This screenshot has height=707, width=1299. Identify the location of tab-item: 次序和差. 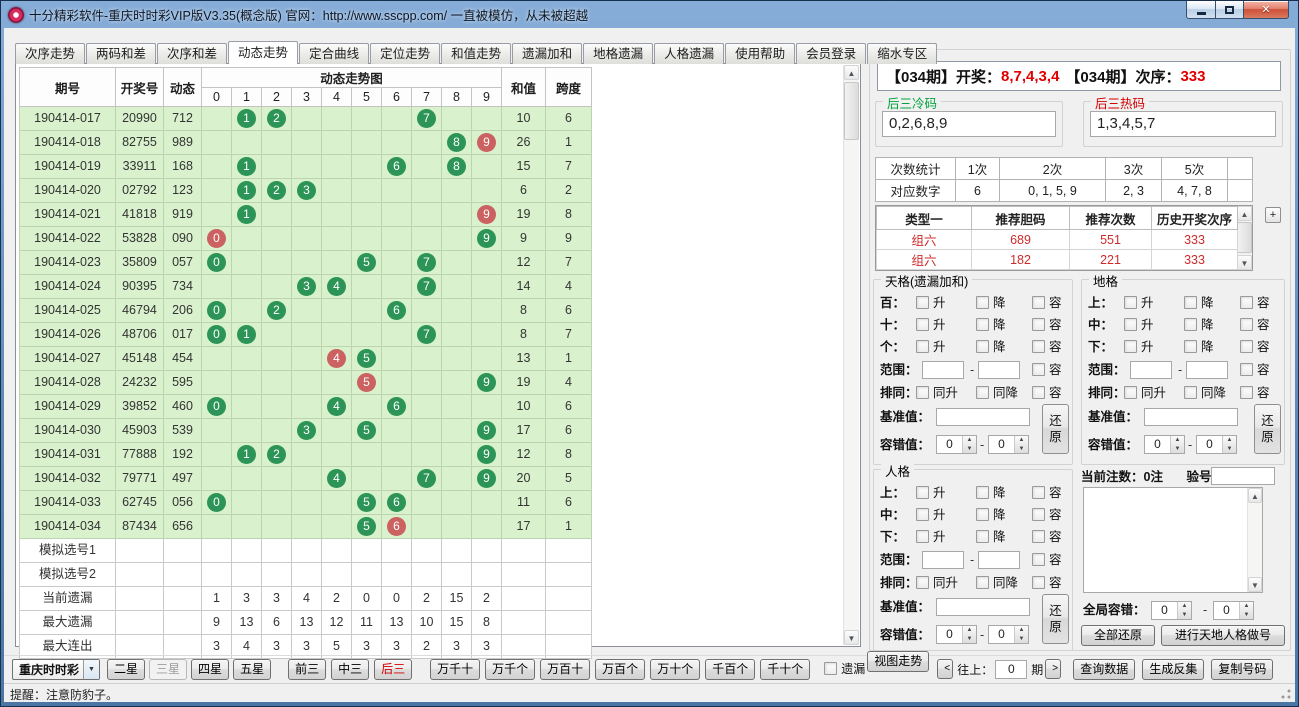
(192, 53).